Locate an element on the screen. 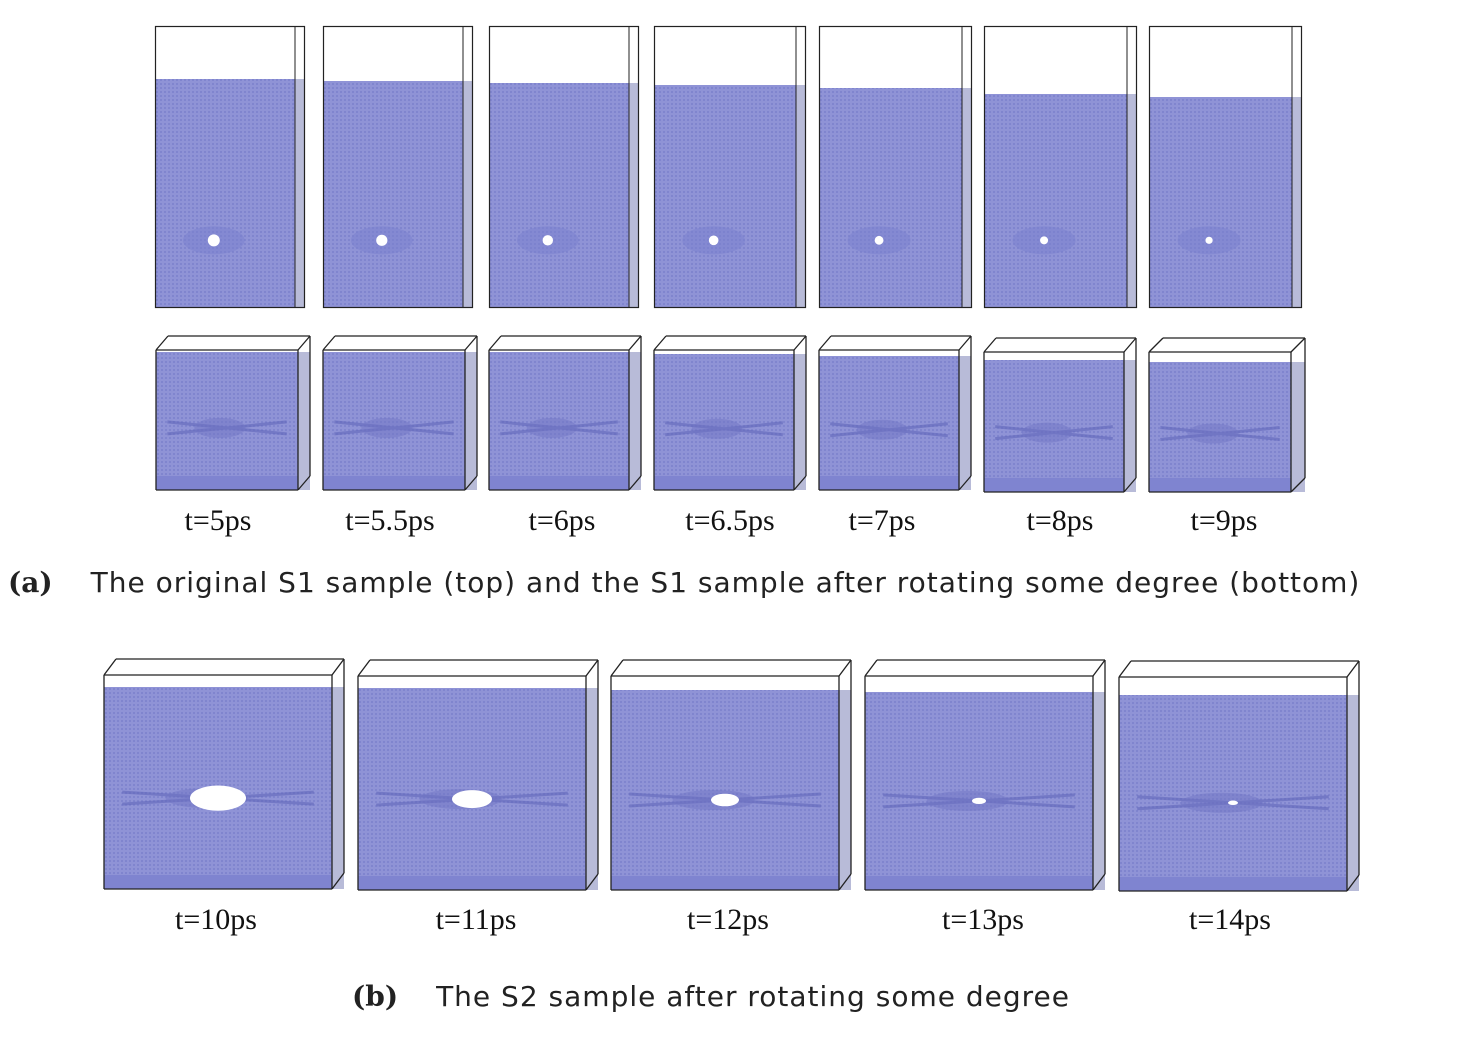 Image resolution: width=1462 pixels, height=1039 pixels. time-label: t=12ps is located at coordinates (728, 919).